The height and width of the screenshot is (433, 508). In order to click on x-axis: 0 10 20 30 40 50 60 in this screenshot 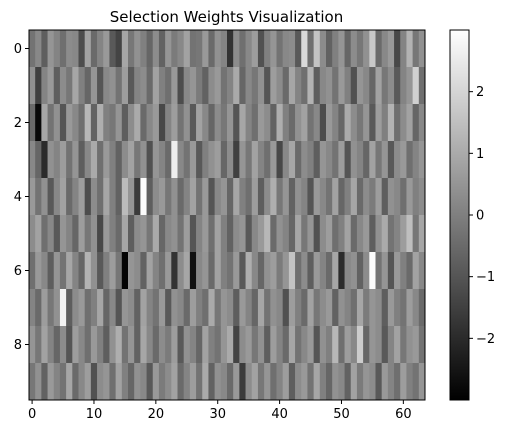, I will do `click(220, 411)`.